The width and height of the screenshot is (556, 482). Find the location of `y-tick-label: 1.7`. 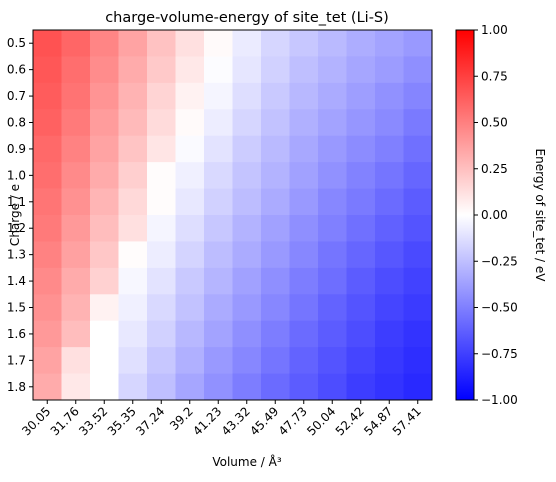

y-tick-label: 1.7 is located at coordinates (16, 360).